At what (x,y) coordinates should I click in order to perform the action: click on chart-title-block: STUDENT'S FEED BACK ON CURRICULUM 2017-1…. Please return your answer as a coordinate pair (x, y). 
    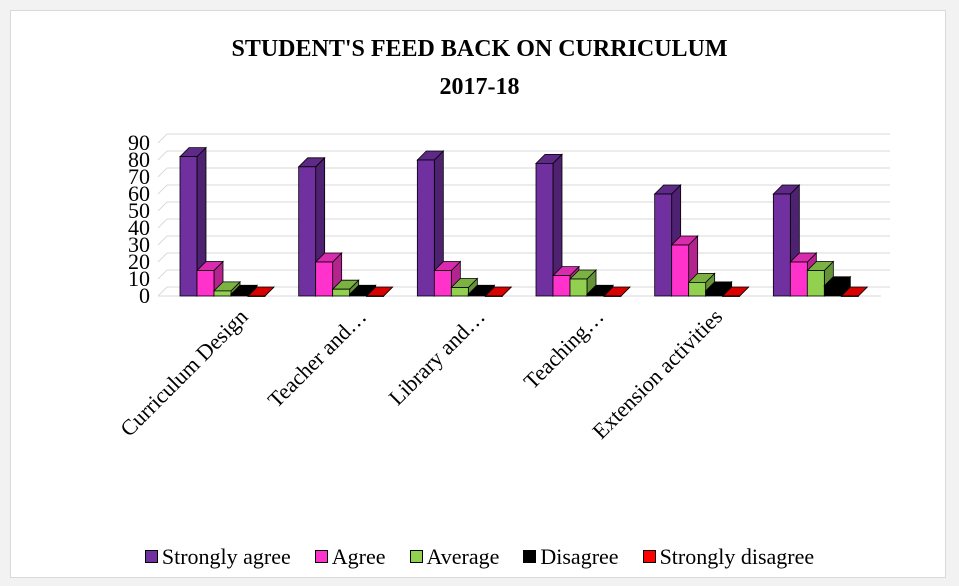
    Looking at the image, I should click on (479, 68).